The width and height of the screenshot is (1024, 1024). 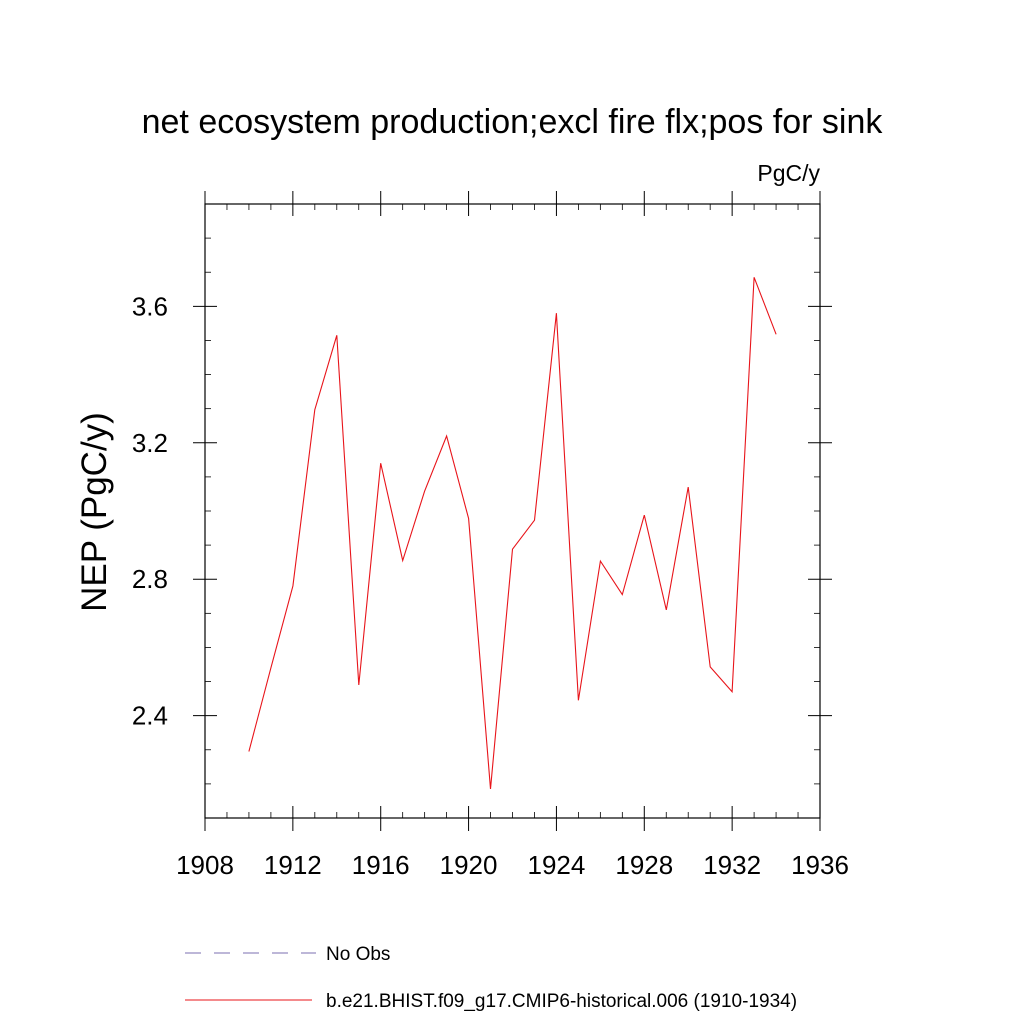 I want to click on x-tick-label: 1908, so click(x=205, y=865).